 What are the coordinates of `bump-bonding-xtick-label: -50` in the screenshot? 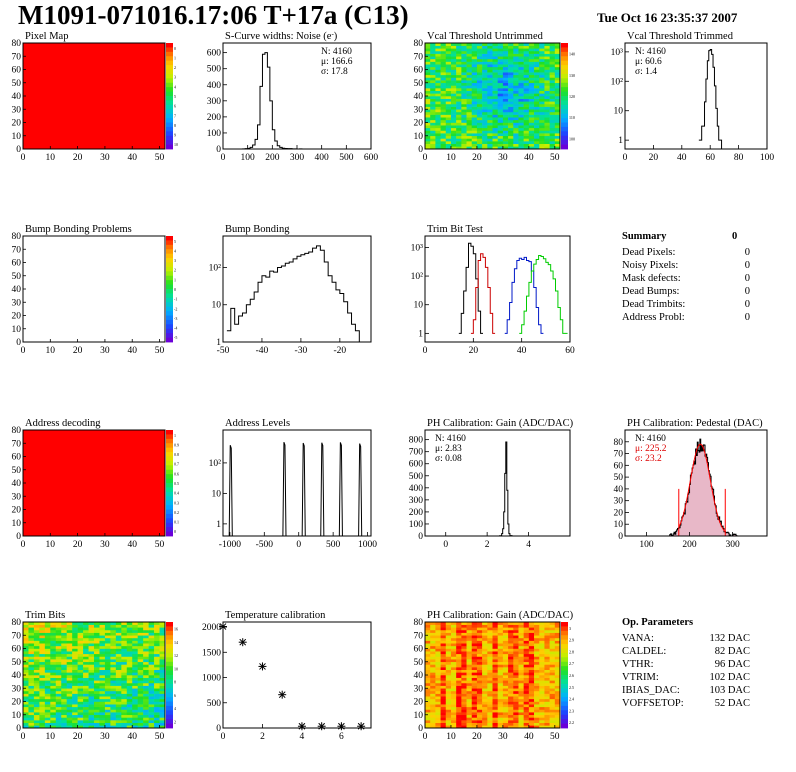 It's located at (223, 351).